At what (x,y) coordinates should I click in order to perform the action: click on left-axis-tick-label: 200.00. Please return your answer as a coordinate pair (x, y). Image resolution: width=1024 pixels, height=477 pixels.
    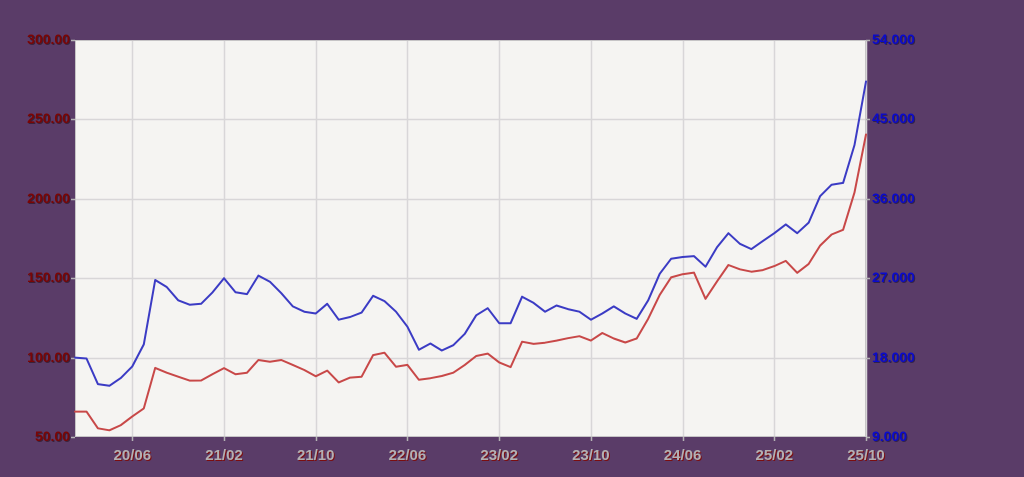
    Looking at the image, I should click on (48, 197).